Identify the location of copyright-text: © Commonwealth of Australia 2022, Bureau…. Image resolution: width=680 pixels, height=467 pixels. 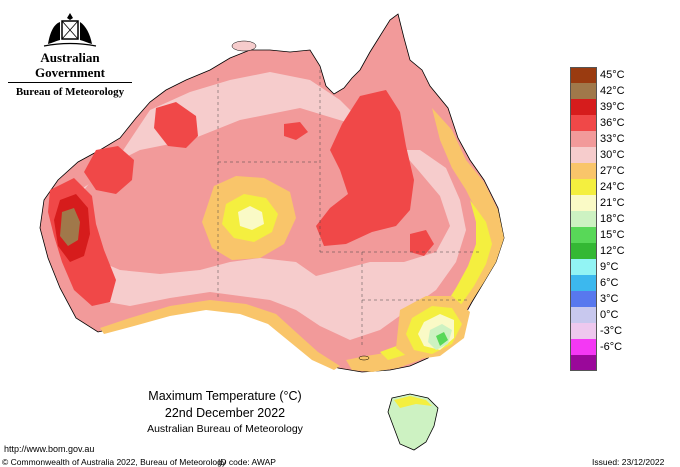
(114, 462).